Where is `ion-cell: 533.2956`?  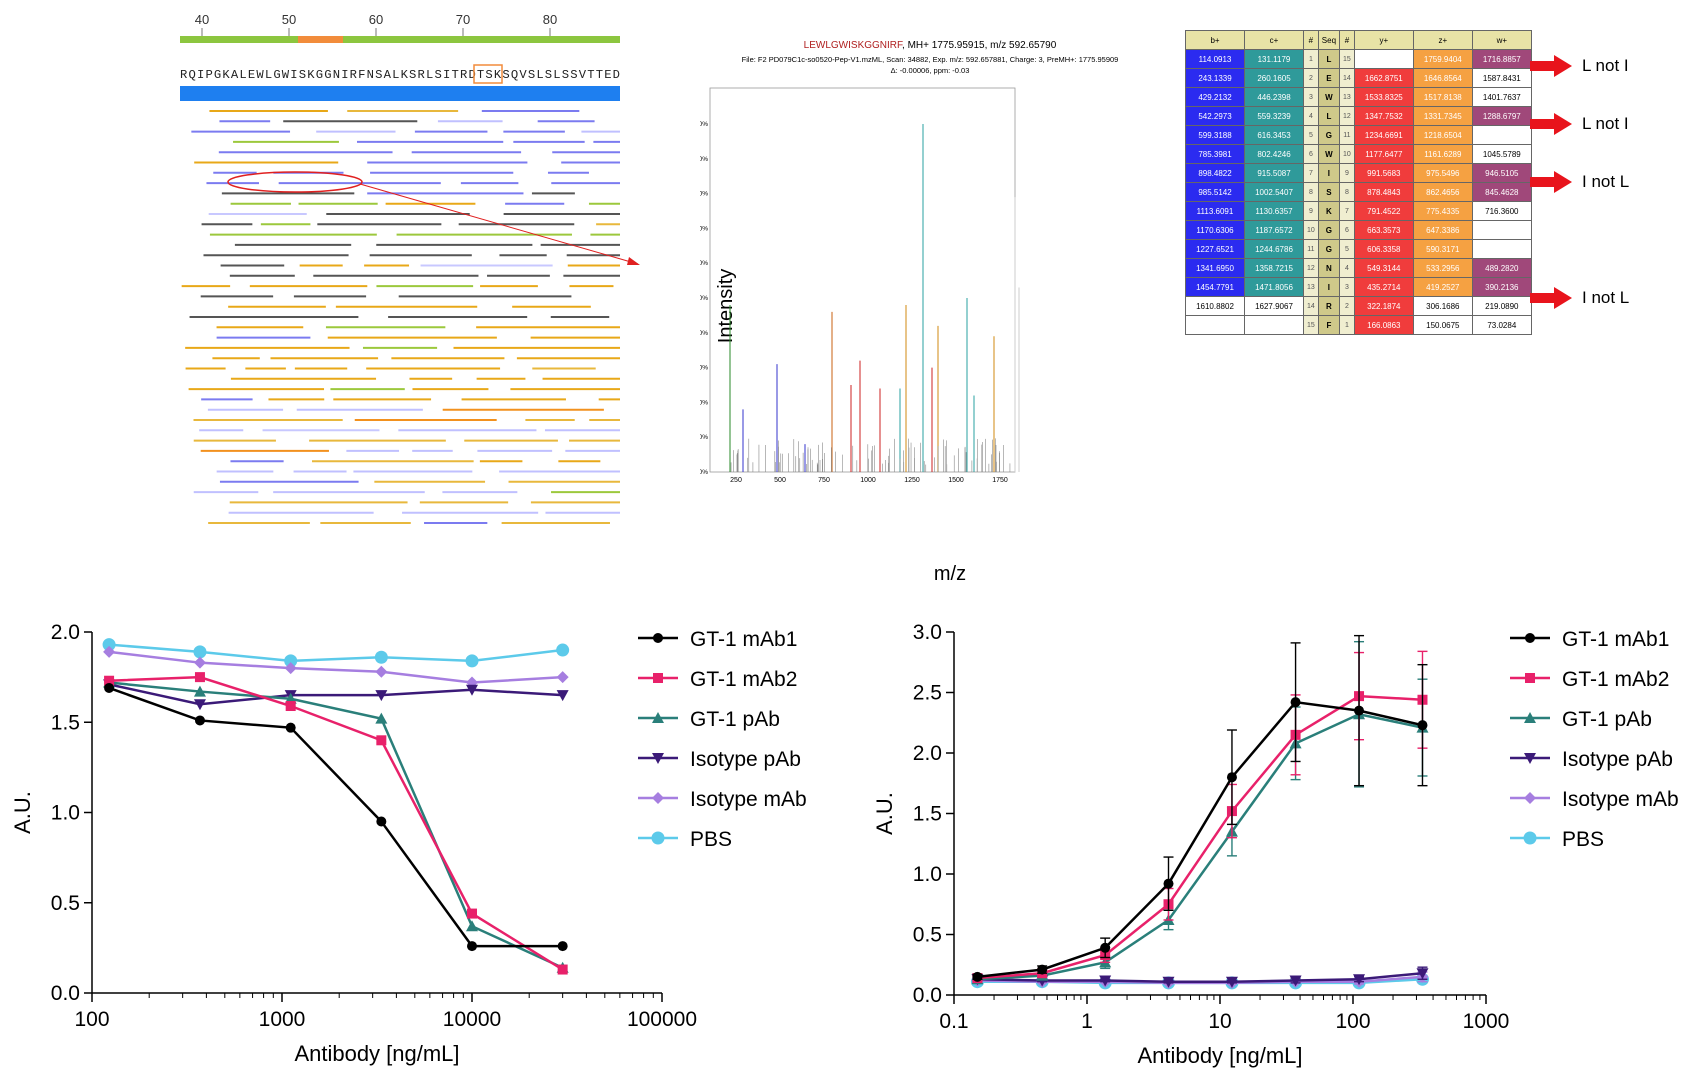
ion-cell: 533.2956 is located at coordinates (1442, 268).